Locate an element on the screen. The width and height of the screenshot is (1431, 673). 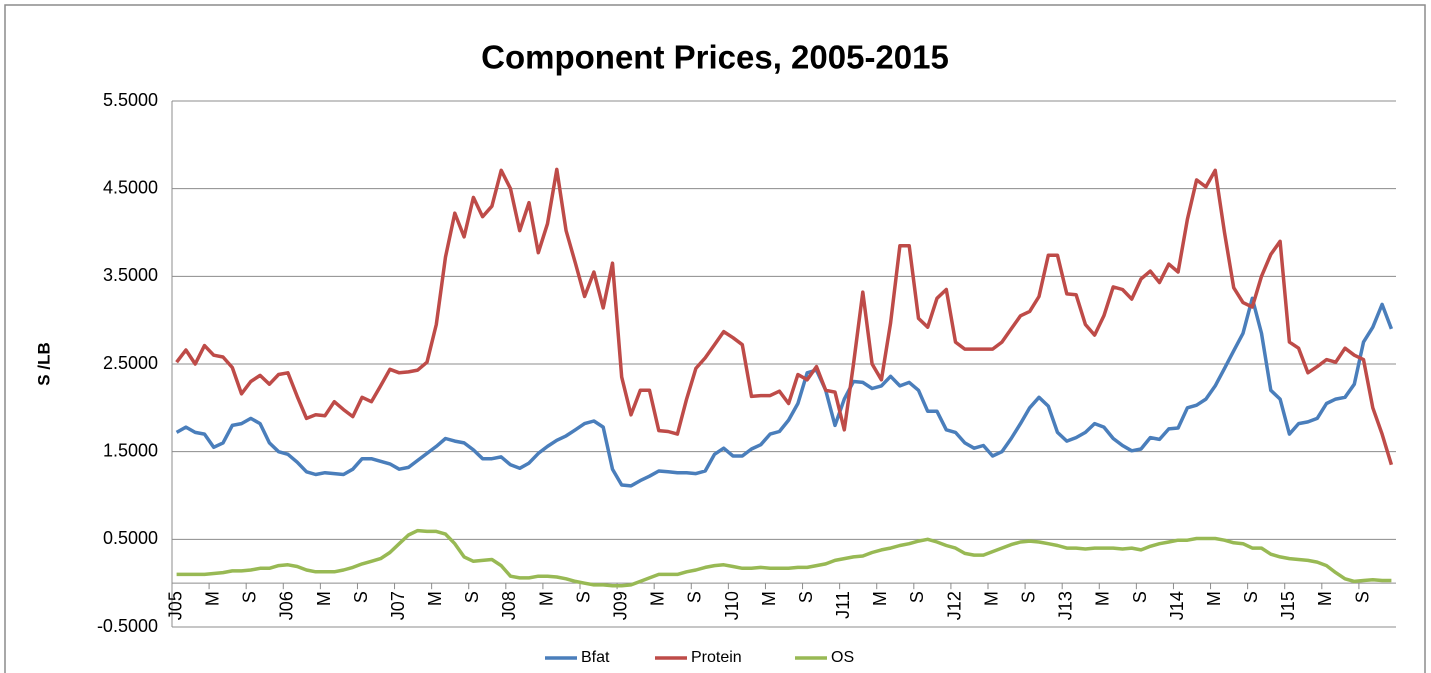
y-axis-label: S /LB is located at coordinates (43, 363).